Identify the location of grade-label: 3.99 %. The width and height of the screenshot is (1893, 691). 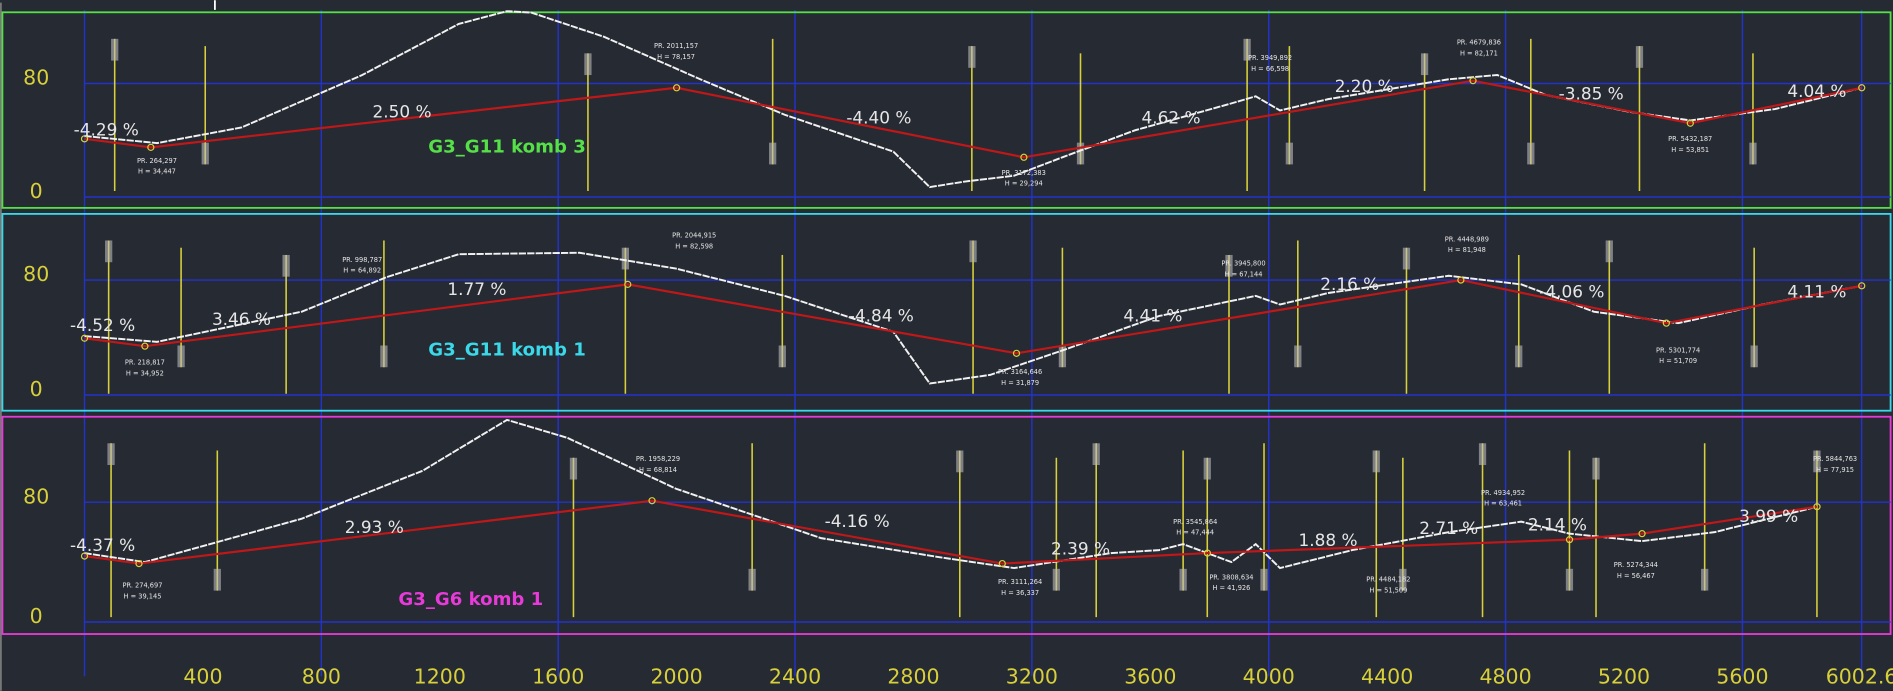
(1768, 516).